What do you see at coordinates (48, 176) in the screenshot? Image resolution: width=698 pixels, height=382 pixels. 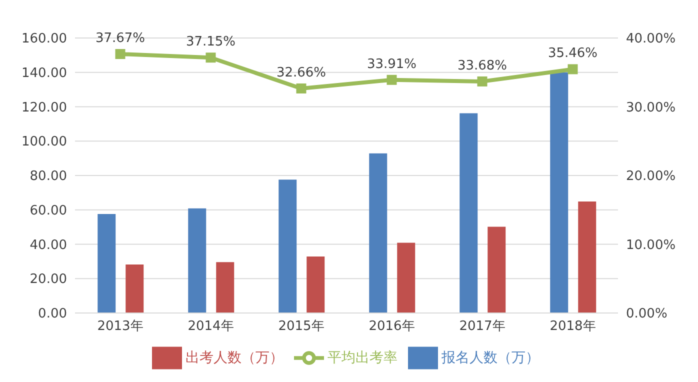 I see `y-tick-label: 80.00` at bounding box center [48, 176].